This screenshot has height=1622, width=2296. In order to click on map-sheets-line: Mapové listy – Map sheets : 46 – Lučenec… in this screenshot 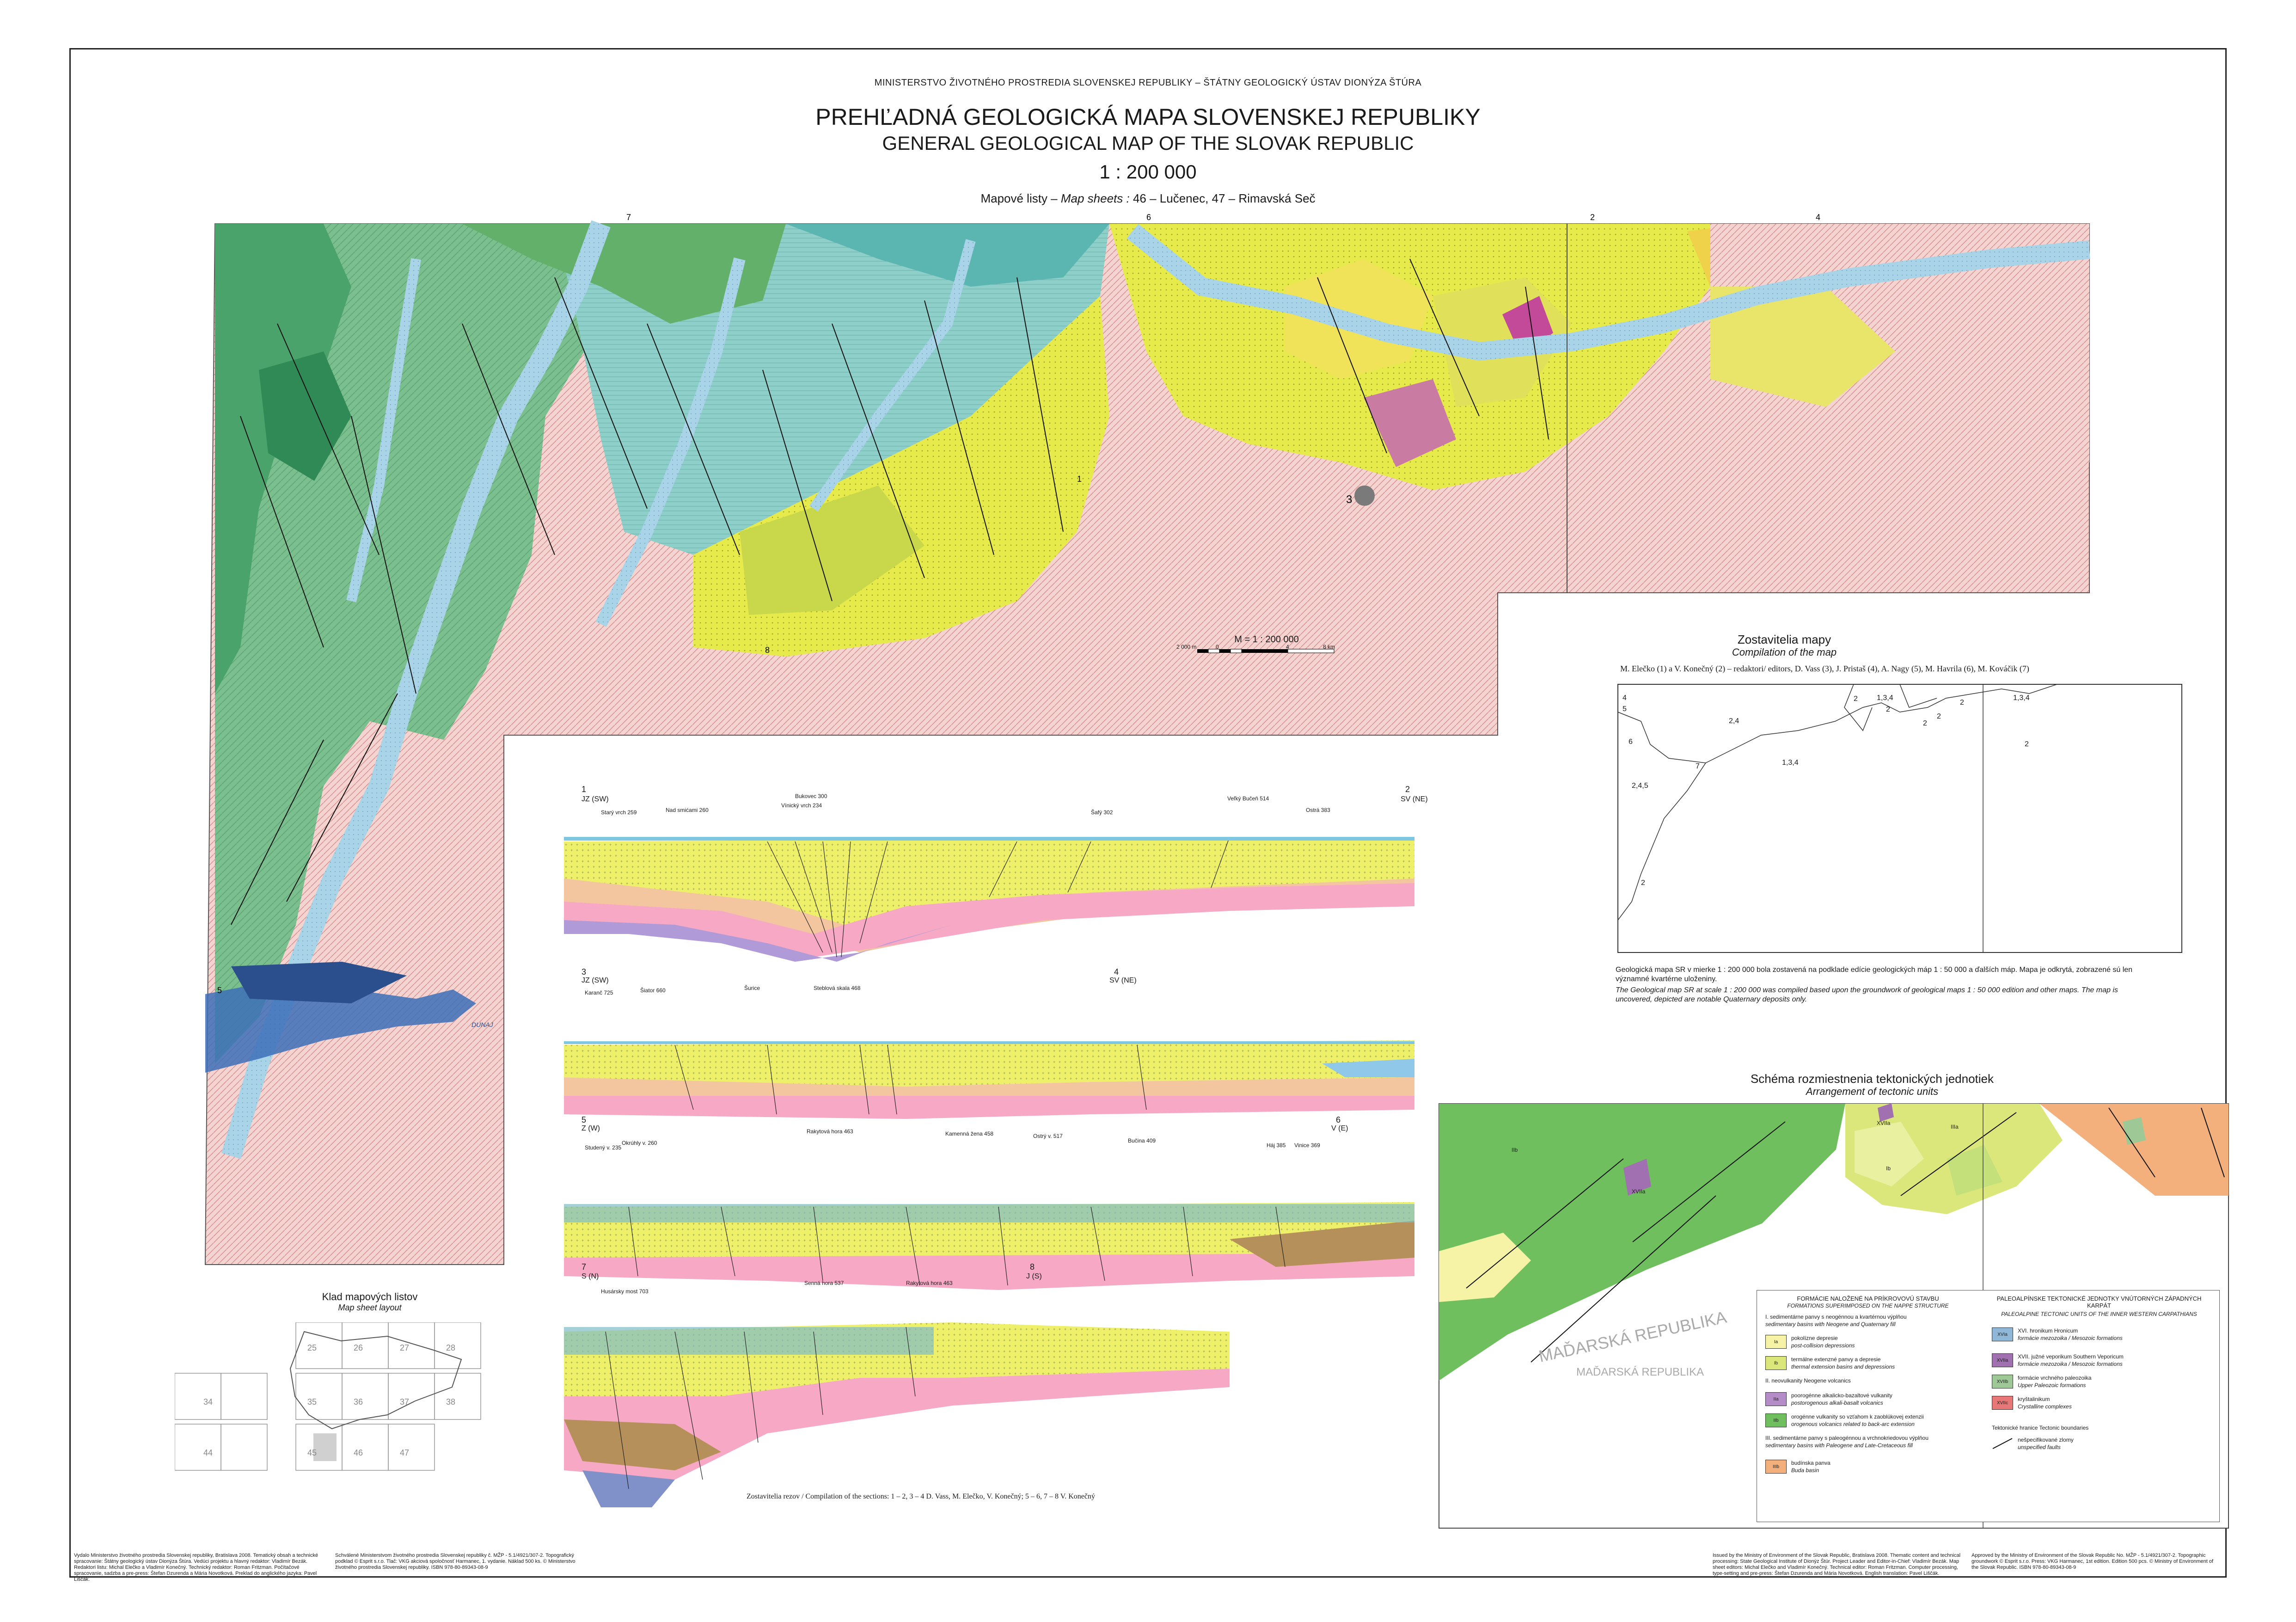, I will do `click(1148, 199)`.